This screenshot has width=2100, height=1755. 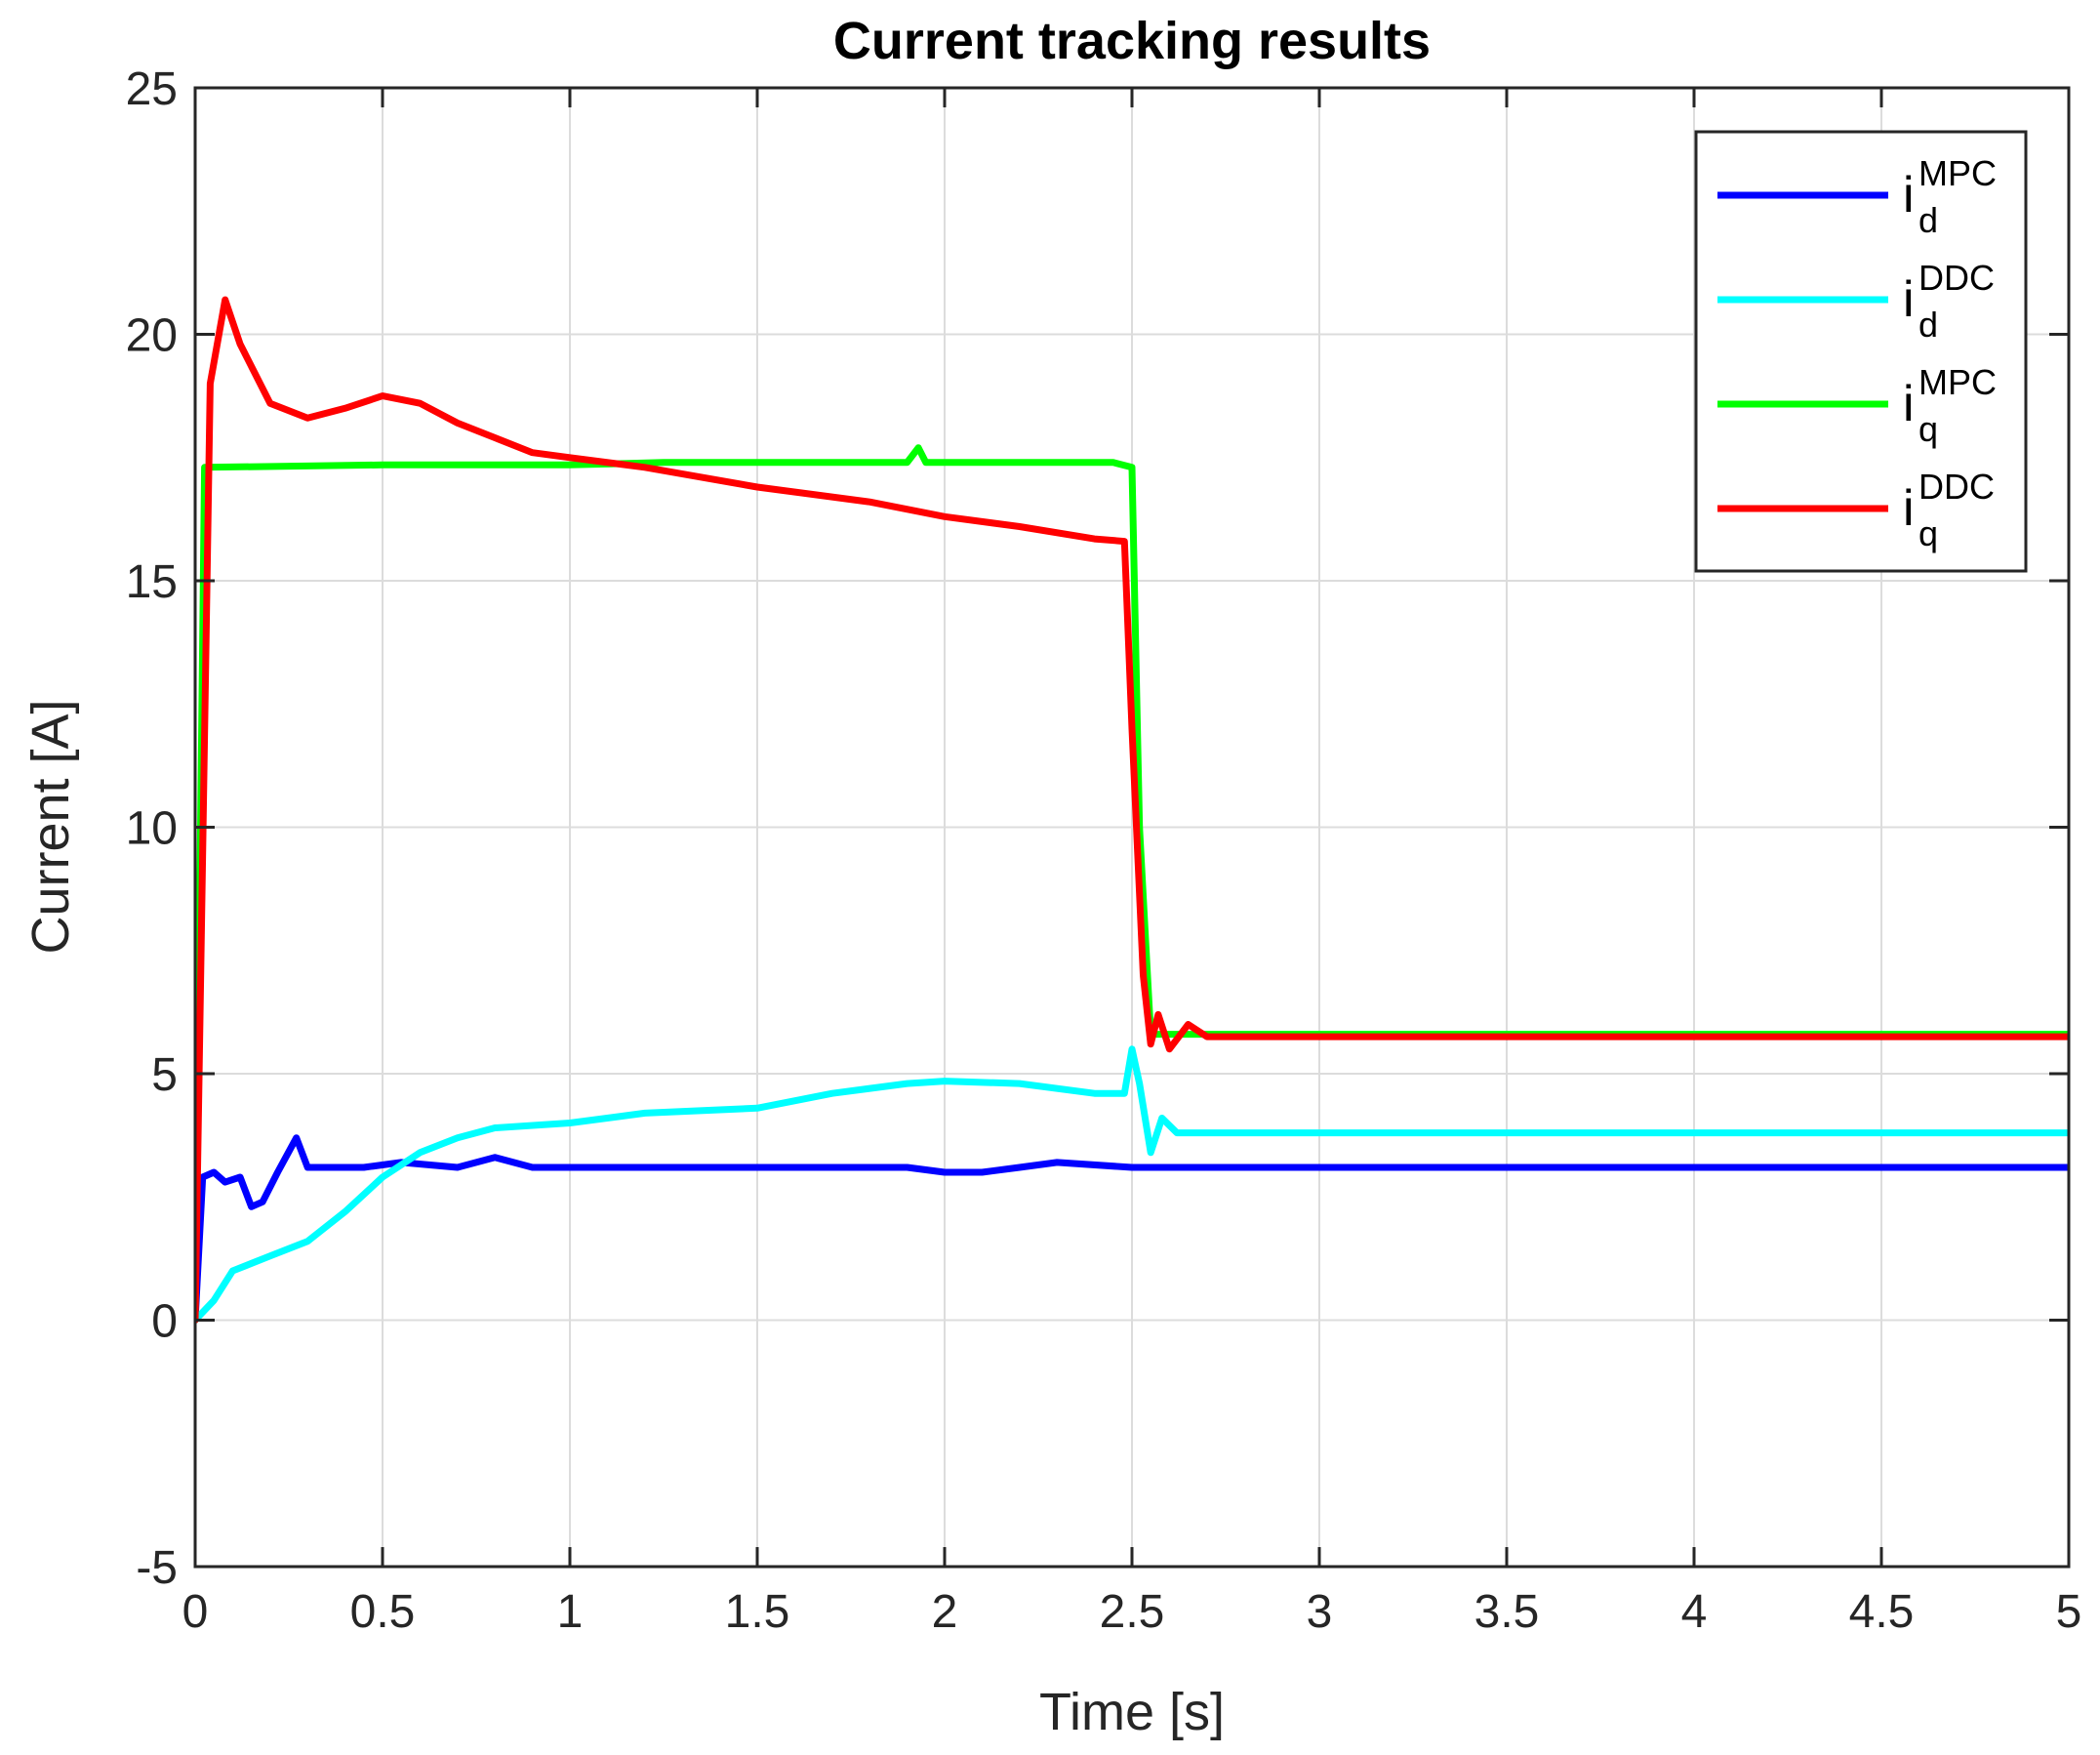 What do you see at coordinates (1694, 1612) in the screenshot?
I see `x-tick-label: 4` at bounding box center [1694, 1612].